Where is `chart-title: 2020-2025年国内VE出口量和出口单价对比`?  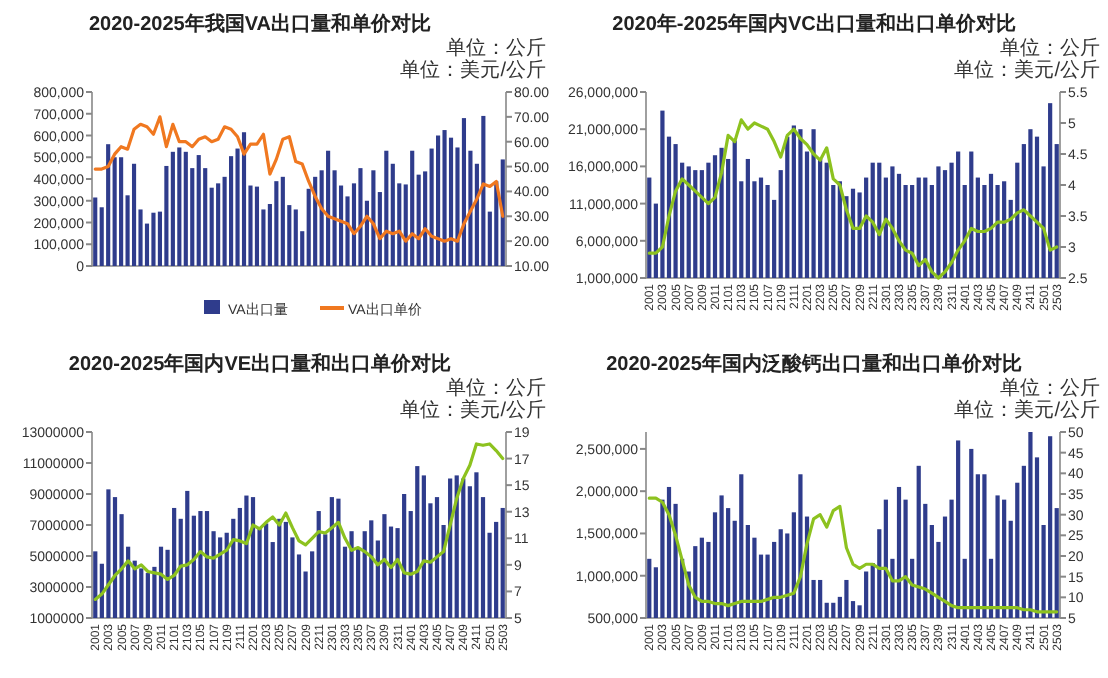 chart-title: 2020-2025年国内VE出口量和出口单价对比 is located at coordinates (260, 364).